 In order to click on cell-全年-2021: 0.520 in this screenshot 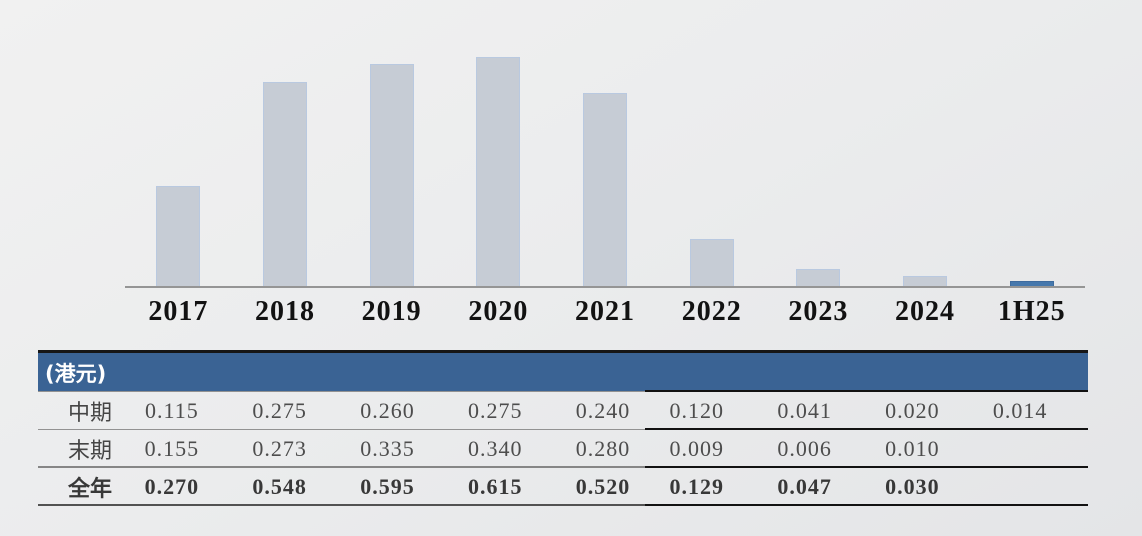, I will do `click(603, 486)`.